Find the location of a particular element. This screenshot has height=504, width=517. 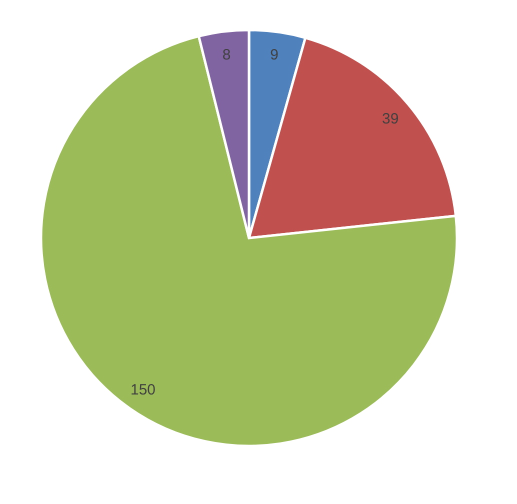

data-label: 150 is located at coordinates (143, 390).